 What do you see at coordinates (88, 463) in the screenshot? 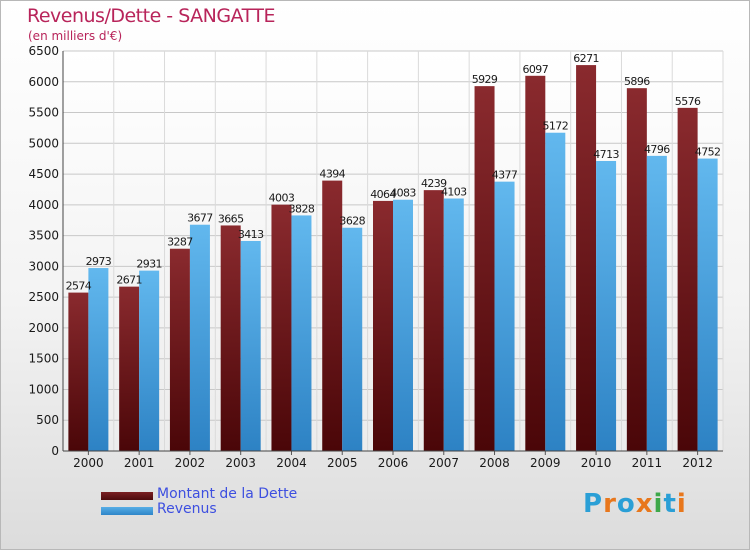
I see `x-tick-label: 2000` at bounding box center [88, 463].